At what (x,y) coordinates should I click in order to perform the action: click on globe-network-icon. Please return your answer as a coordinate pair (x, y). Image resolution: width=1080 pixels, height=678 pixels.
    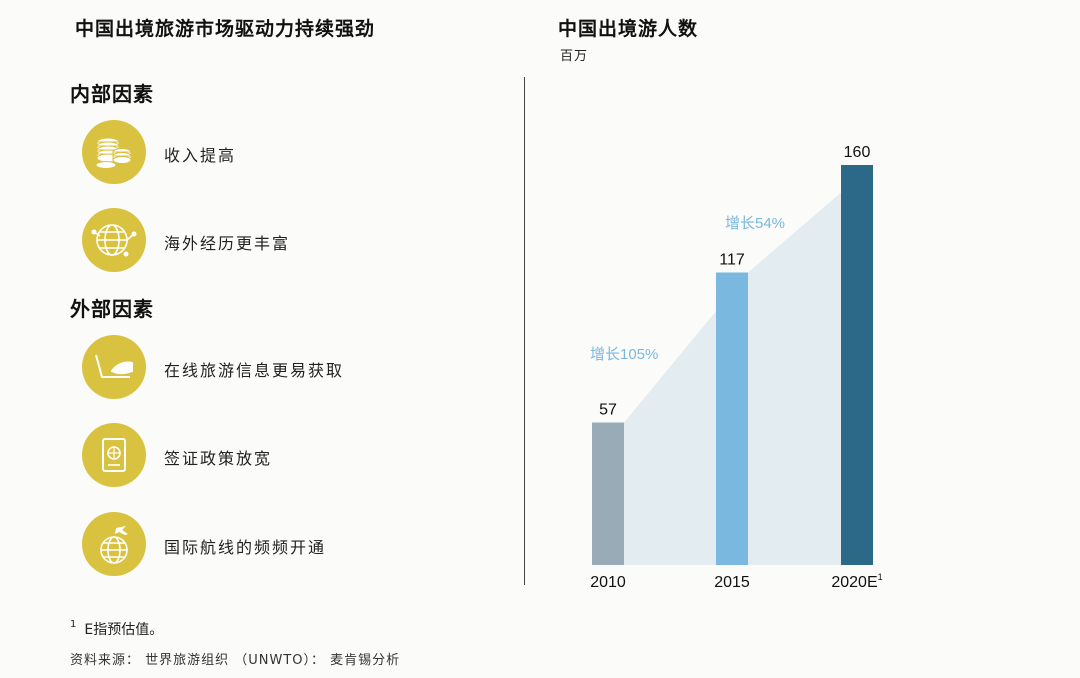
    Looking at the image, I should click on (114, 240).